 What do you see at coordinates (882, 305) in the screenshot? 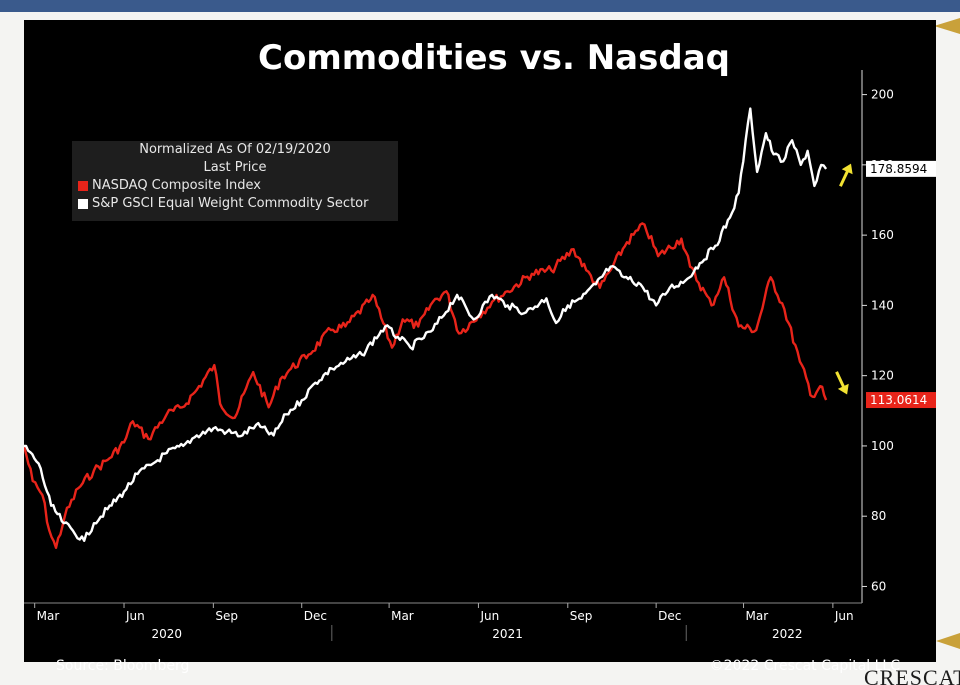
I see `y-tick-label: 140` at bounding box center [882, 305].